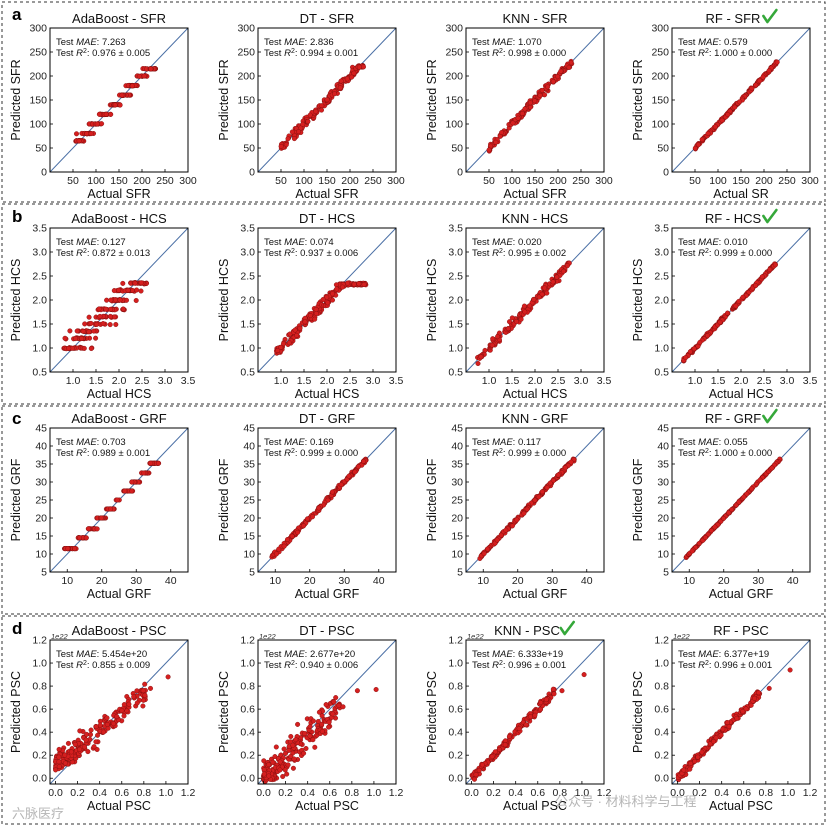 The width and height of the screenshot is (827, 829). I want to click on y-axis-label: Predicted HCS, so click(432, 300).